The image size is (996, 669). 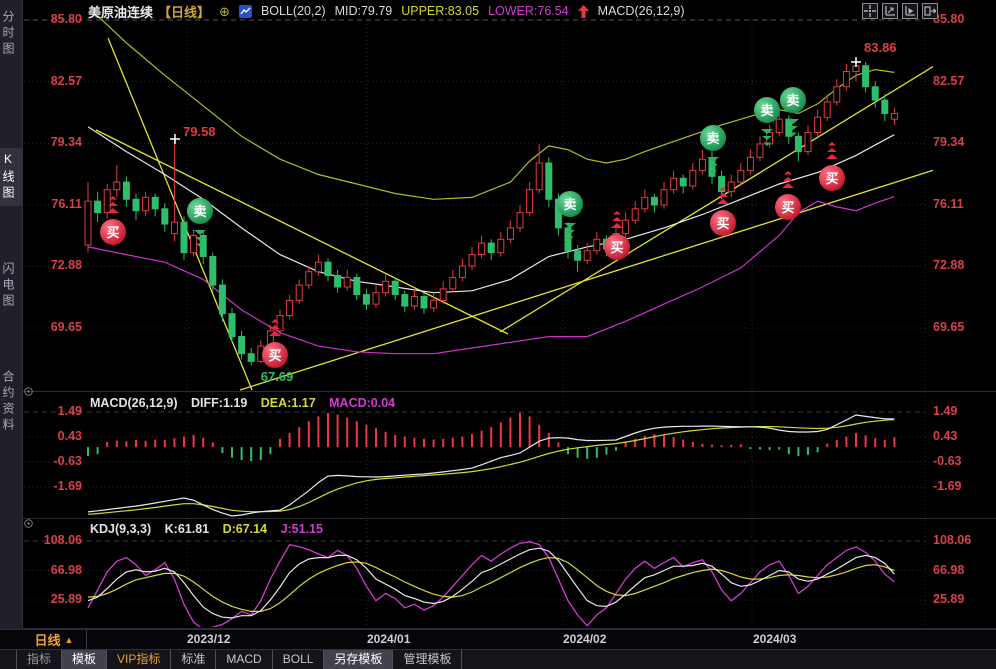 What do you see at coordinates (47, 640) in the screenshot?
I see `period-label: 日线` at bounding box center [47, 640].